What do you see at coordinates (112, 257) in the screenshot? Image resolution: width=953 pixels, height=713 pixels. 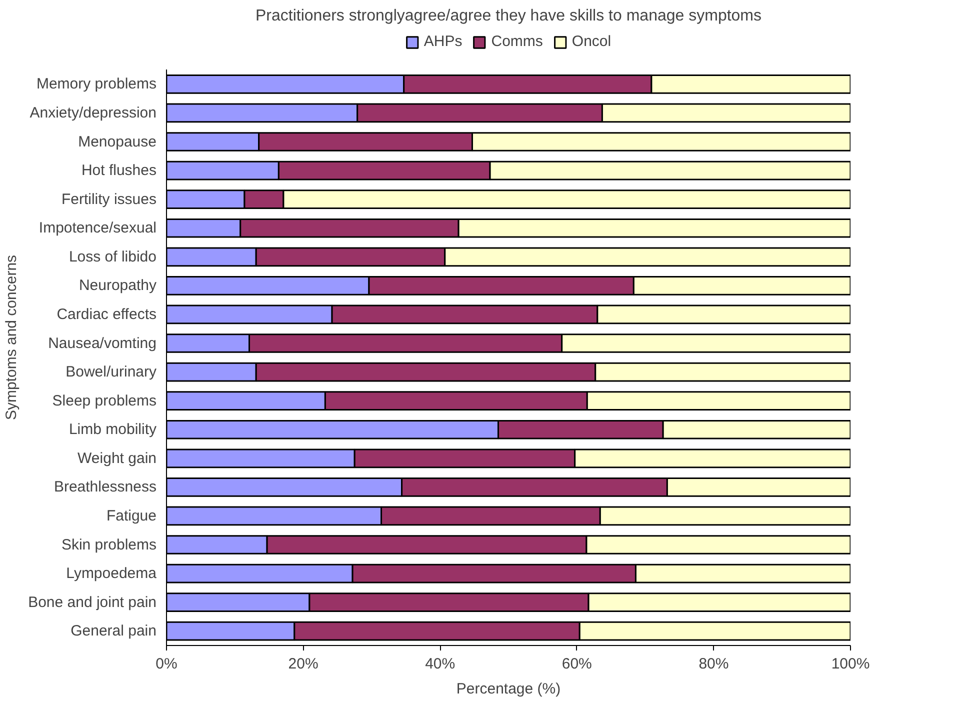 I see `y-tick-label: Loss of libido` at bounding box center [112, 257].